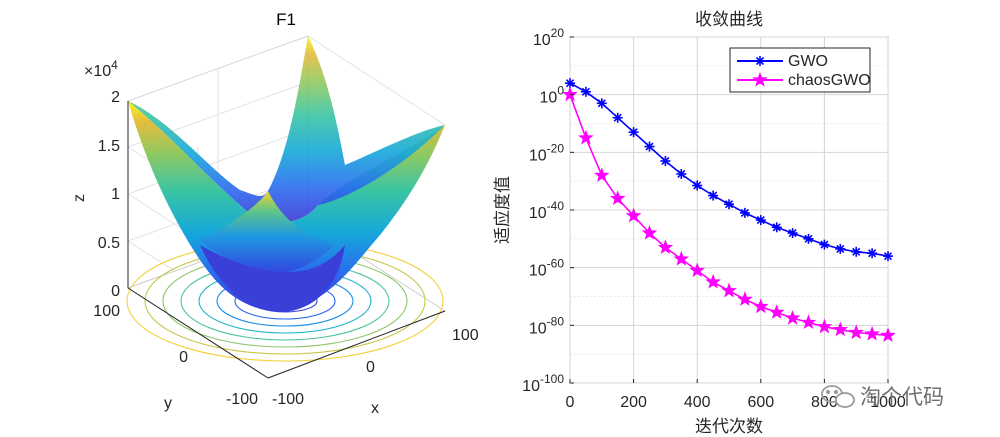 This screenshot has height=437, width=1000. What do you see at coordinates (546, 152) in the screenshot?
I see `y-tick-label: 10-20` at bounding box center [546, 152].